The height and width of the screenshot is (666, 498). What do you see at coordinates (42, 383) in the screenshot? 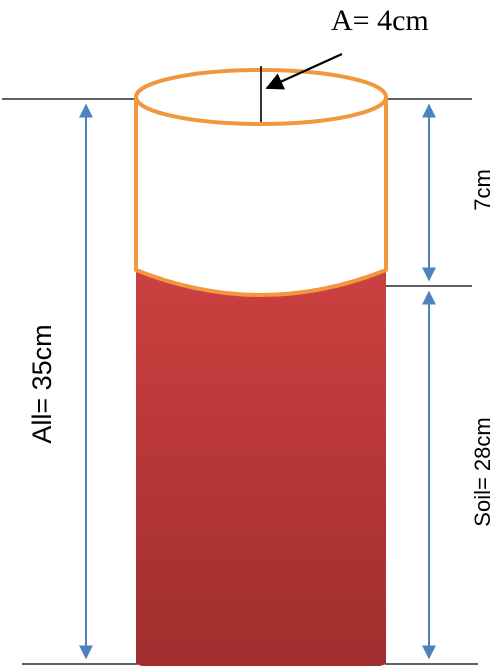
I see `total-height-label: All= 35cm` at bounding box center [42, 383].